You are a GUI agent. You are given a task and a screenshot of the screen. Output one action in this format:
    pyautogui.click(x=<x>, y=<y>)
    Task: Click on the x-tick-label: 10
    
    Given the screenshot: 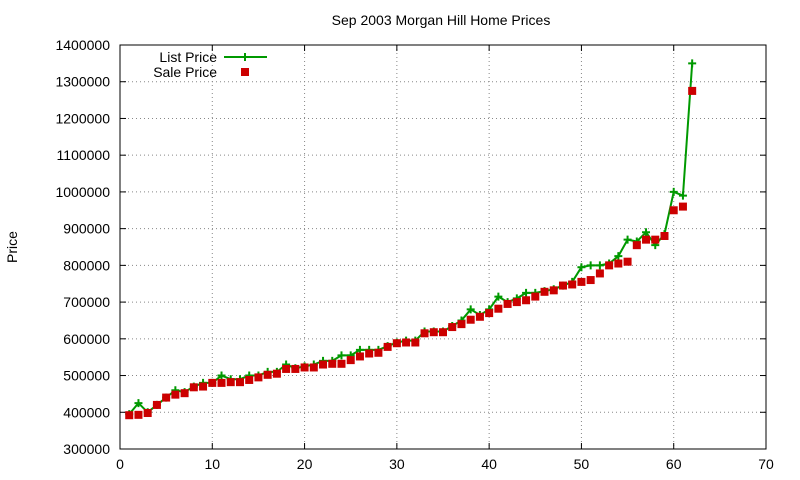 What is the action you would take?
    pyautogui.click(x=212, y=464)
    